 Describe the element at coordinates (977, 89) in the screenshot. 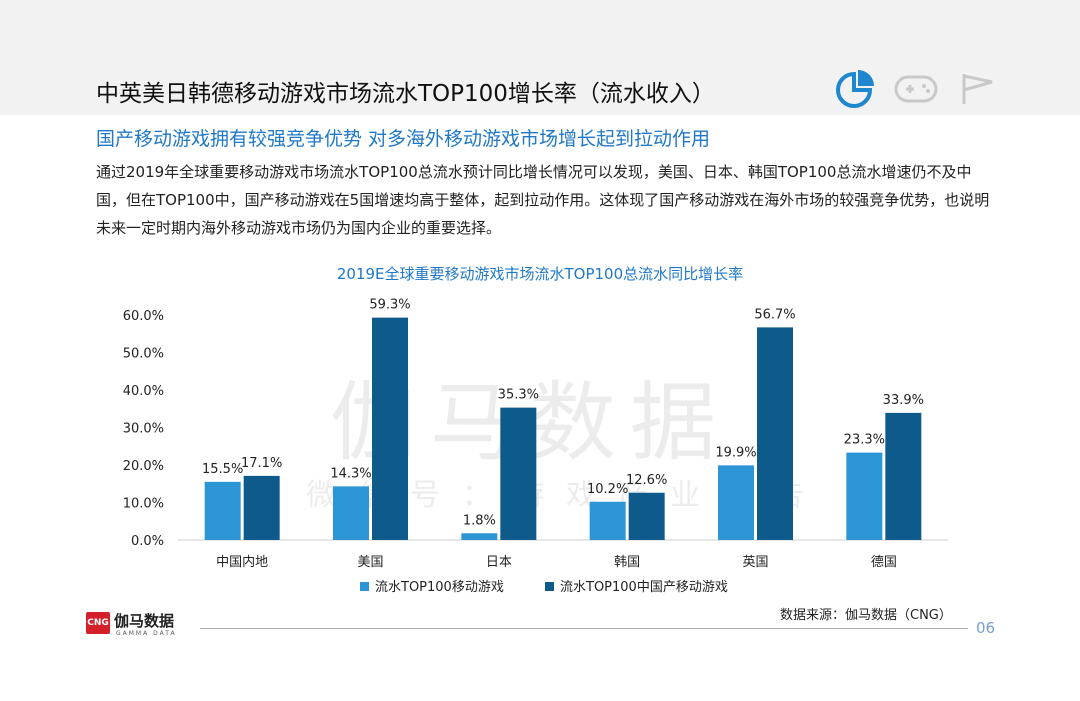

I see `flag-icon` at that location.